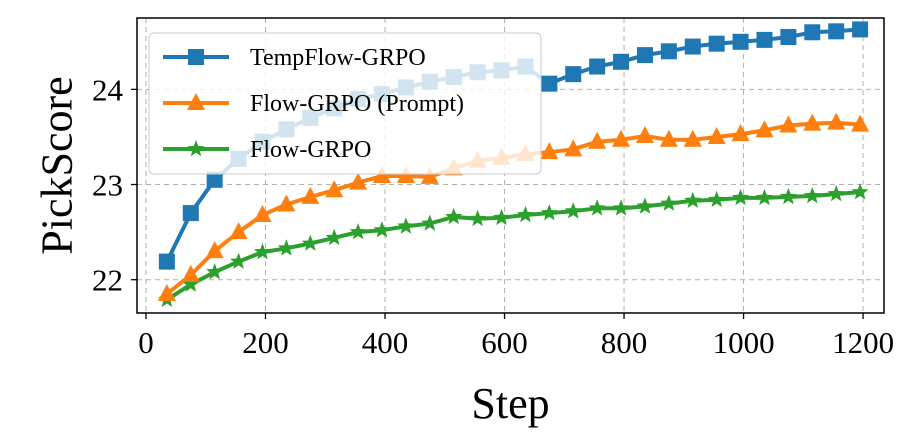 The image size is (913, 447). What do you see at coordinates (146, 342) in the screenshot?
I see `x-tick-label: 0` at bounding box center [146, 342].